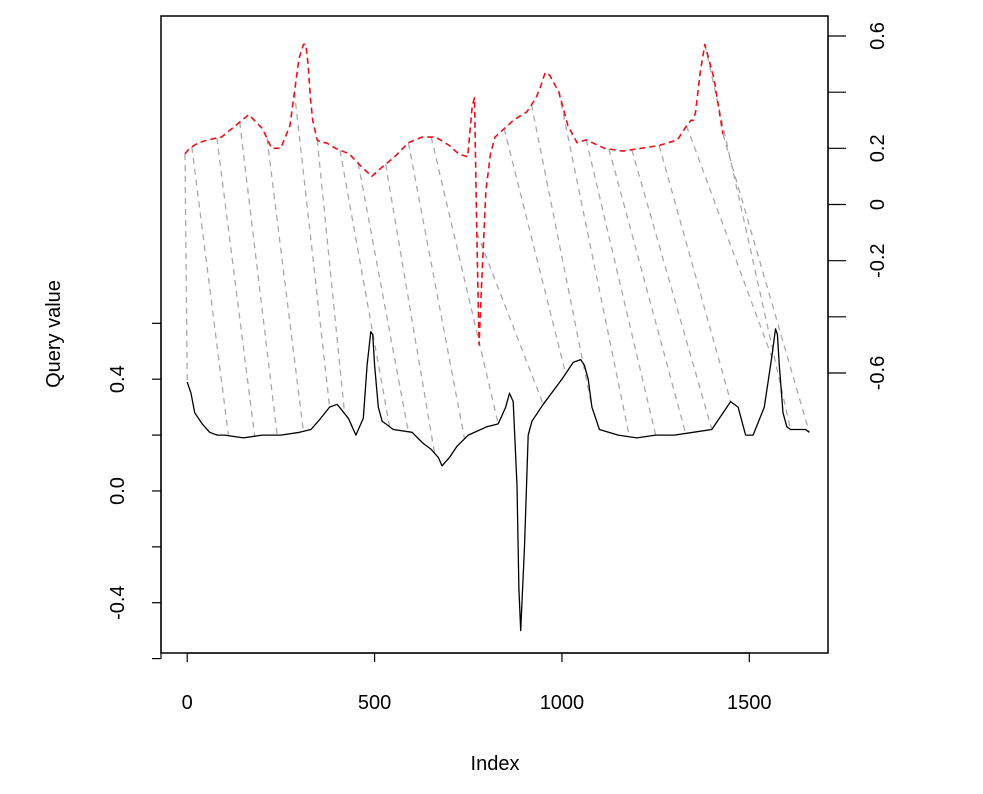 The image size is (983, 794). Describe the element at coordinates (374, 703) in the screenshot. I see `x-tick-label: 500` at that location.